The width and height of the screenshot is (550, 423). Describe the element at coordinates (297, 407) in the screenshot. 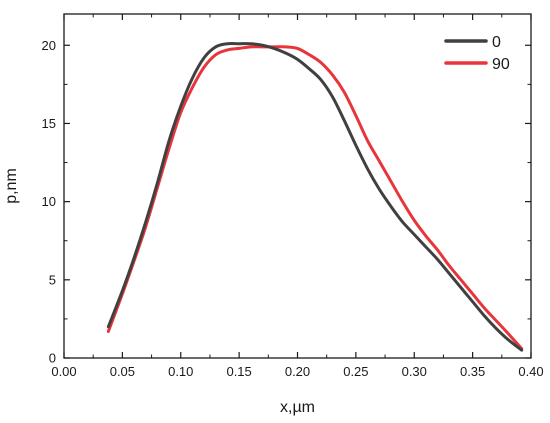

I see `x-axis-label: x,µm` at that location.